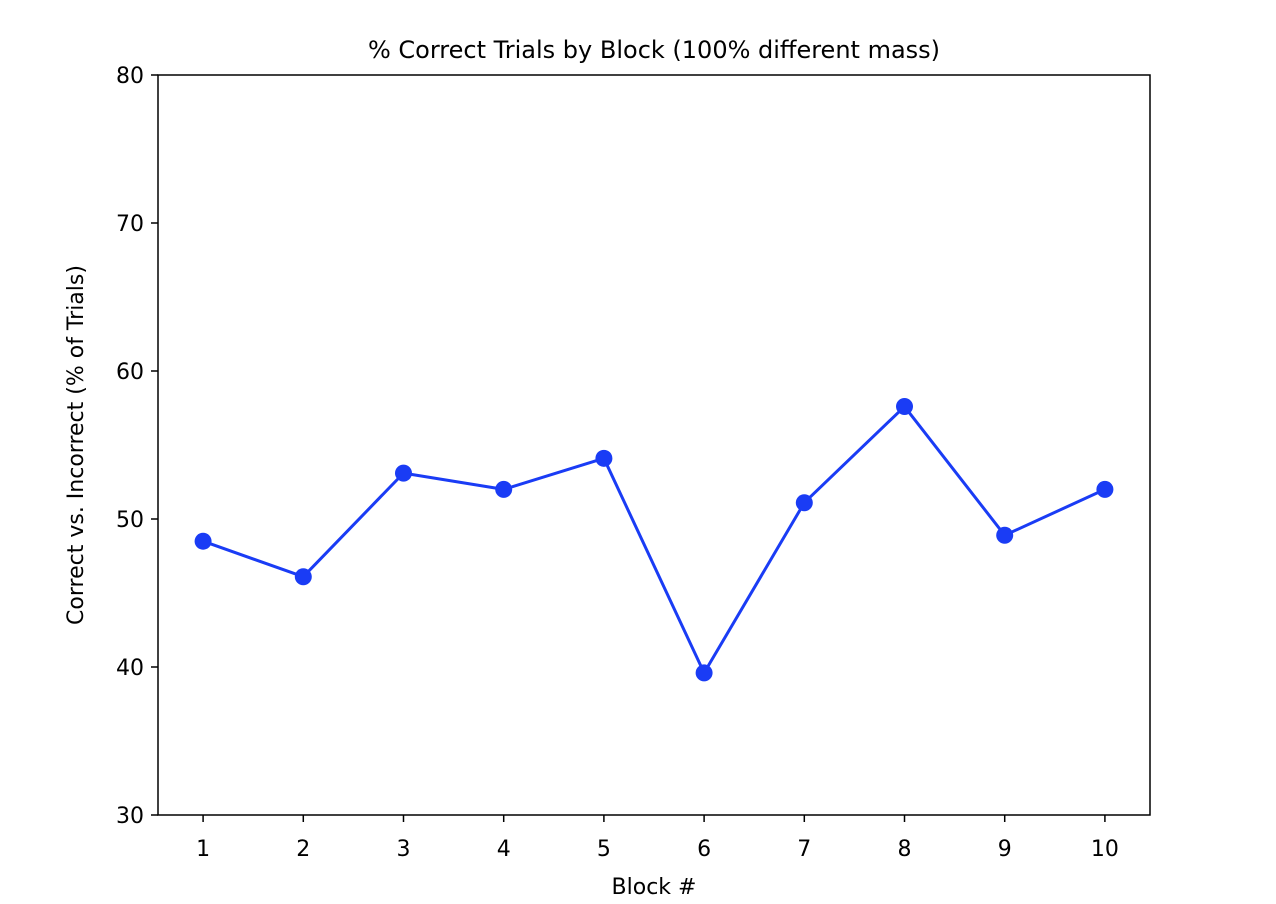  I want to click on y-tick-label: 60, so click(130, 372).